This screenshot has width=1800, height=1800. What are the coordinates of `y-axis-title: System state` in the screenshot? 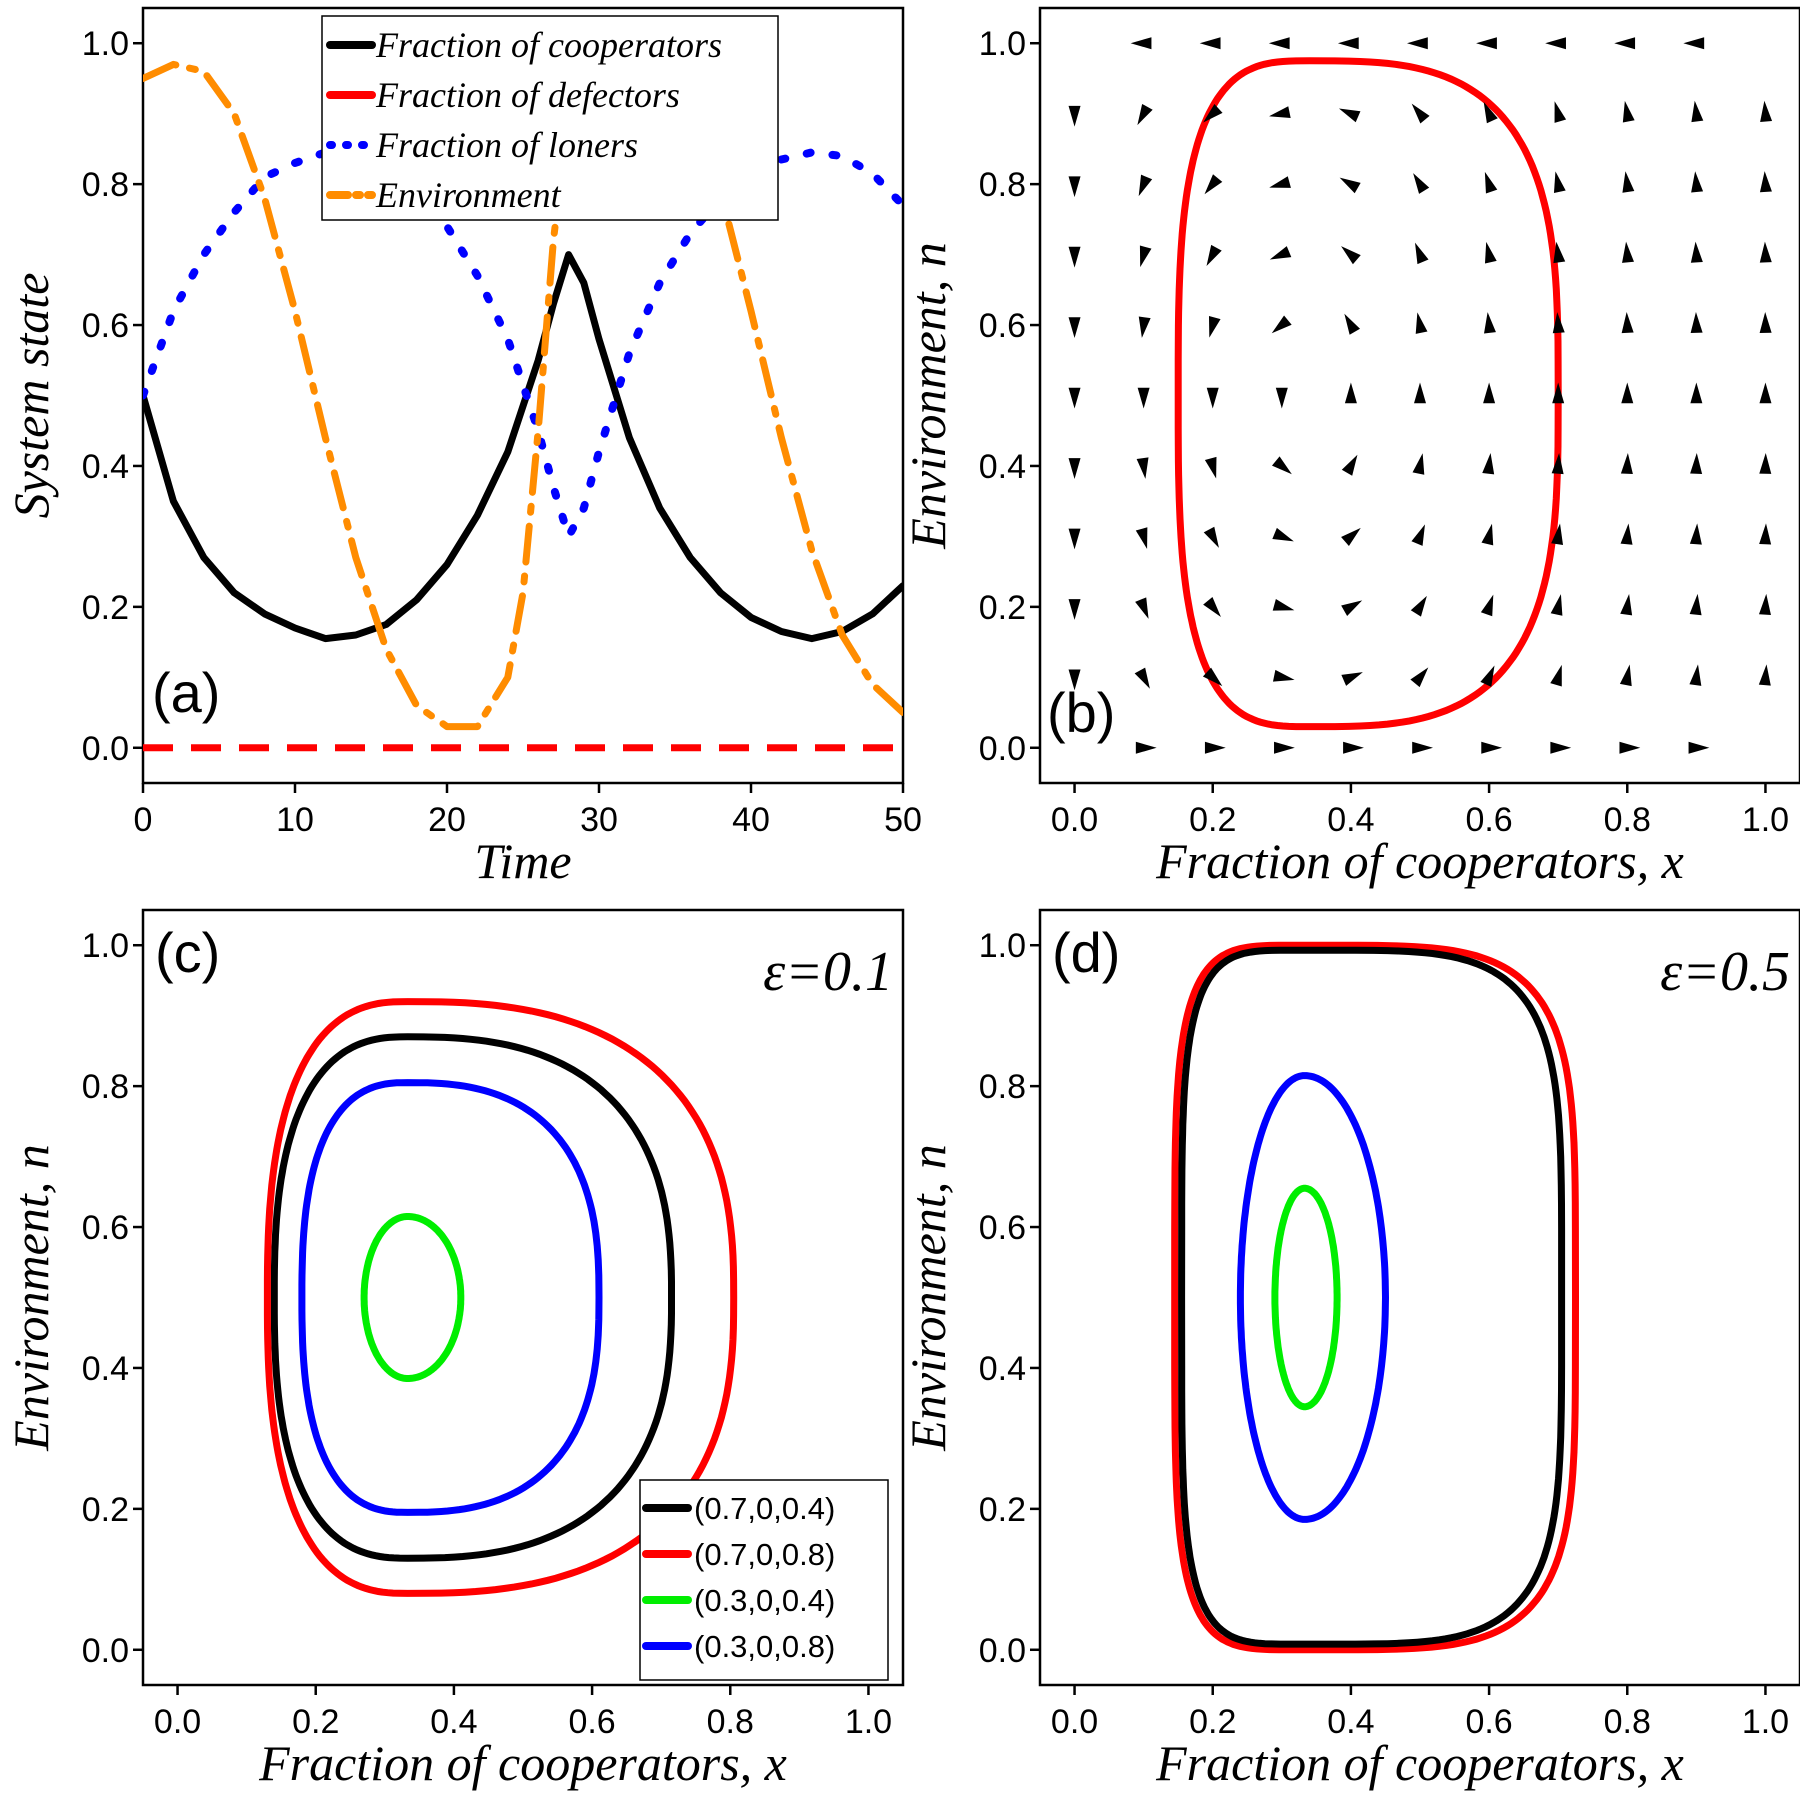 It's located at (31, 396).